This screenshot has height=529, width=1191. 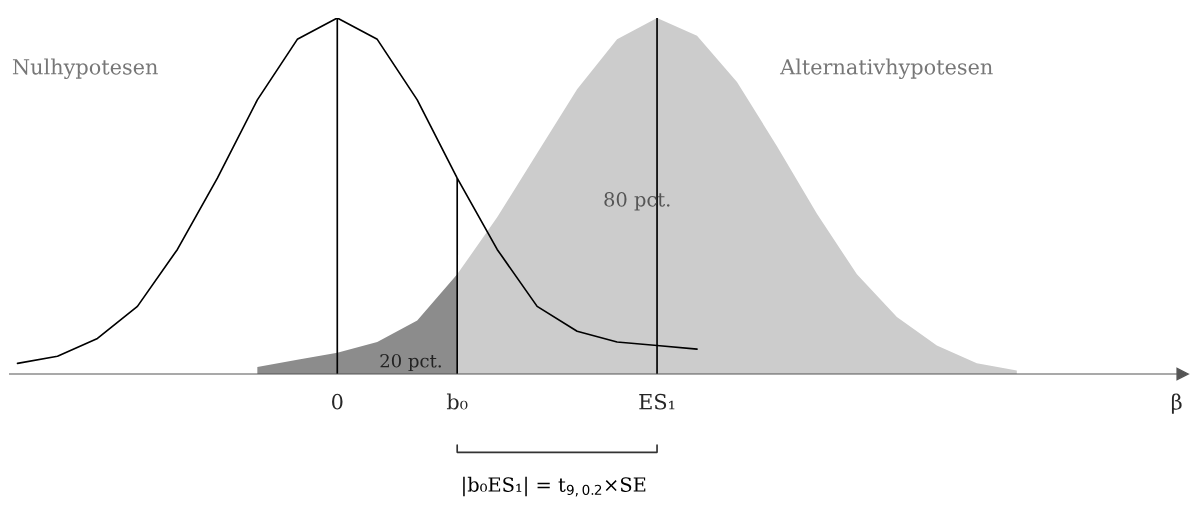 What do you see at coordinates (657, 401) in the screenshot?
I see `x-tick-label: ES₁` at bounding box center [657, 401].